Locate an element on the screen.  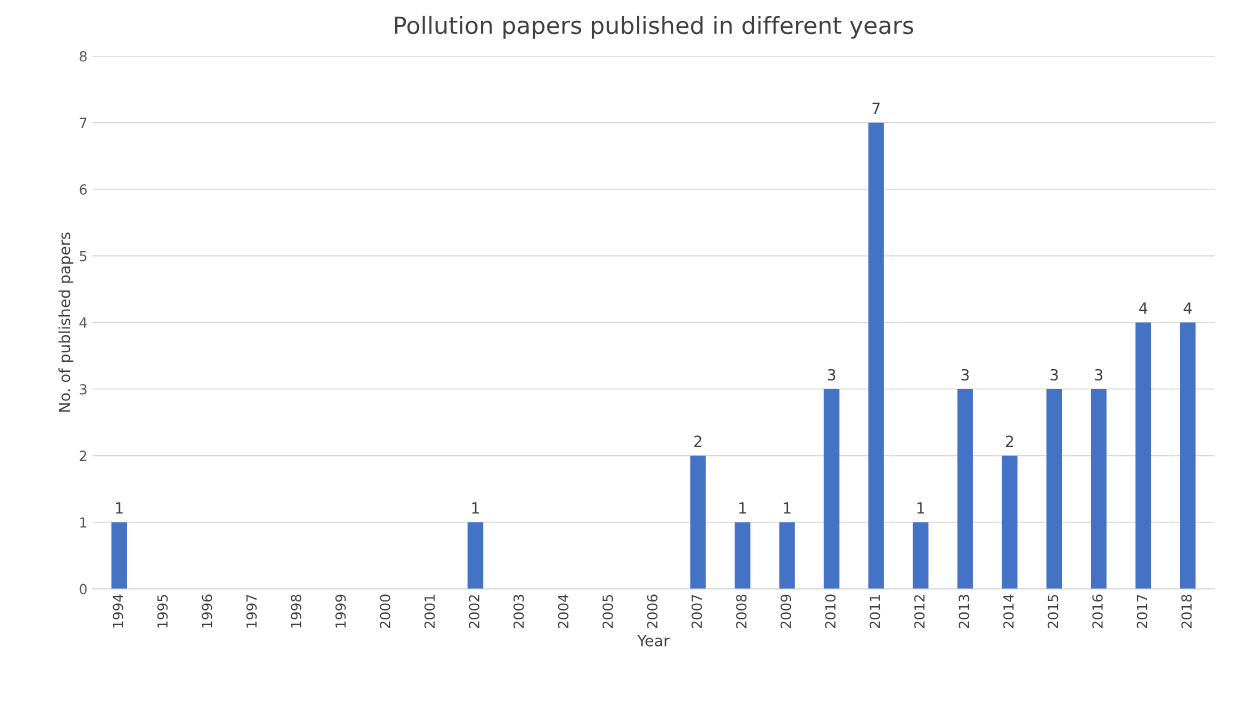
x-tick-label: 2015 is located at coordinates (1053, 611).